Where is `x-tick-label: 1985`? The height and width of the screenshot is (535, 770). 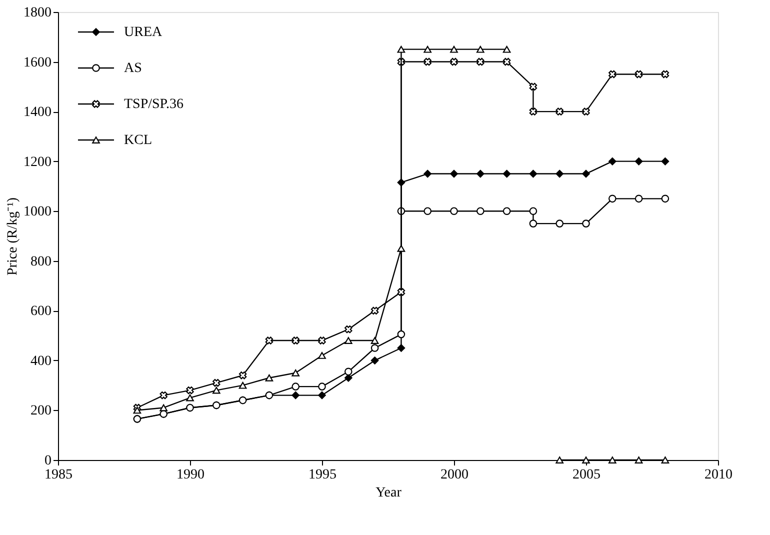
x-tick-label: 1985 is located at coordinates (58, 475).